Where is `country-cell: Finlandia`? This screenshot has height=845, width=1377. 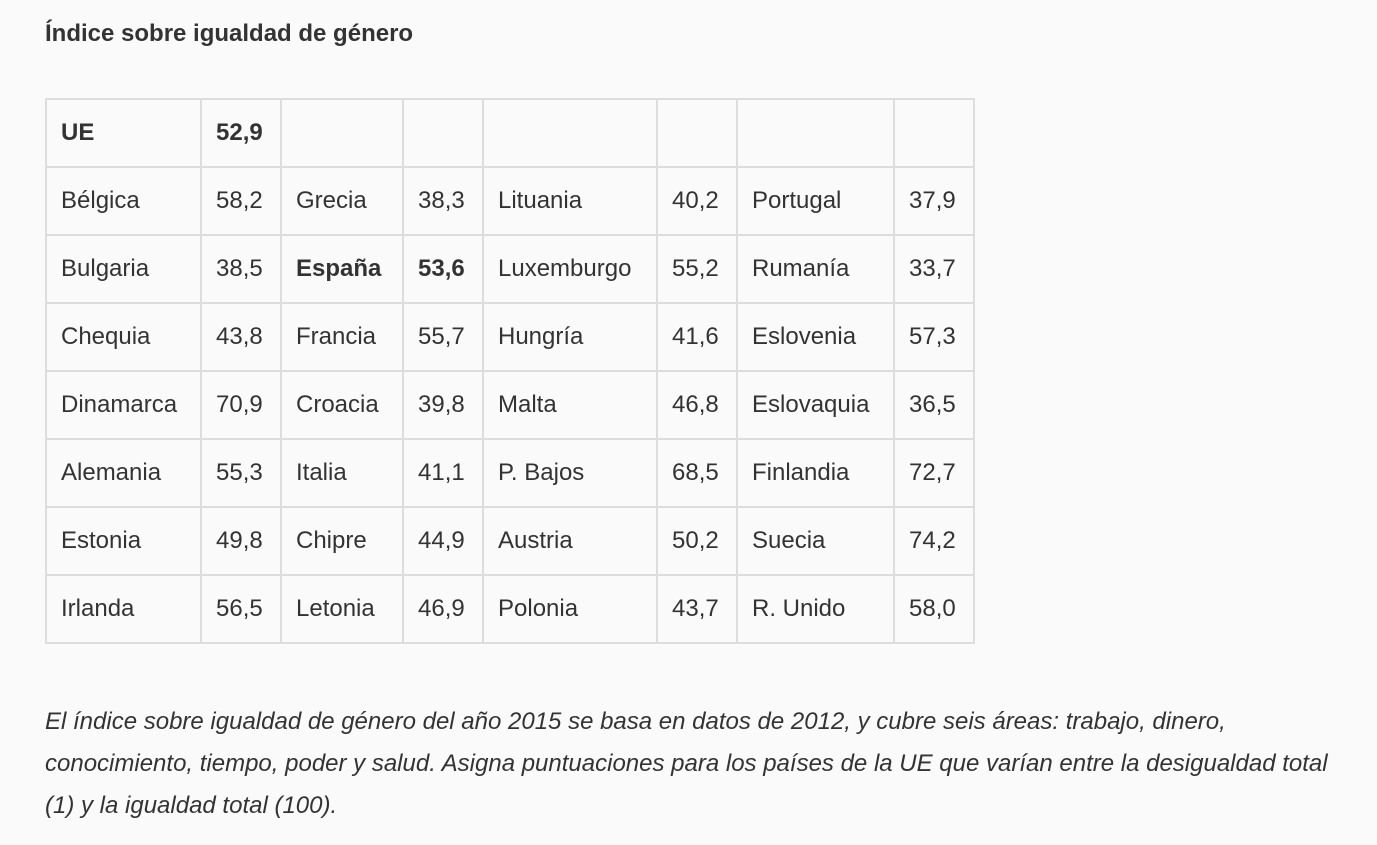
country-cell: Finlandia is located at coordinates (815, 473).